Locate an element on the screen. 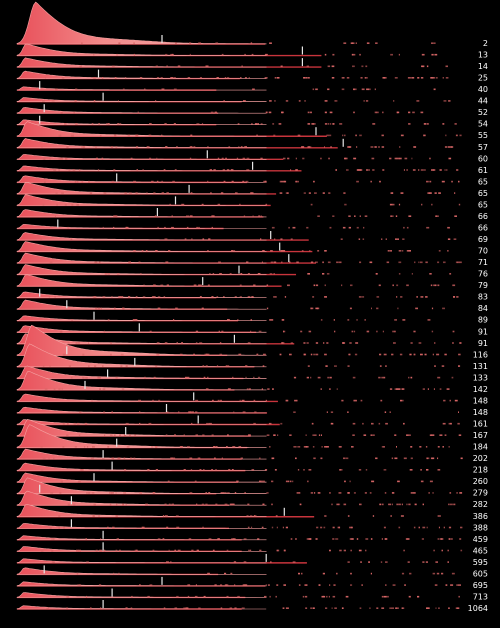 The image size is (500, 628). row-label: 595 is located at coordinates (480, 562).